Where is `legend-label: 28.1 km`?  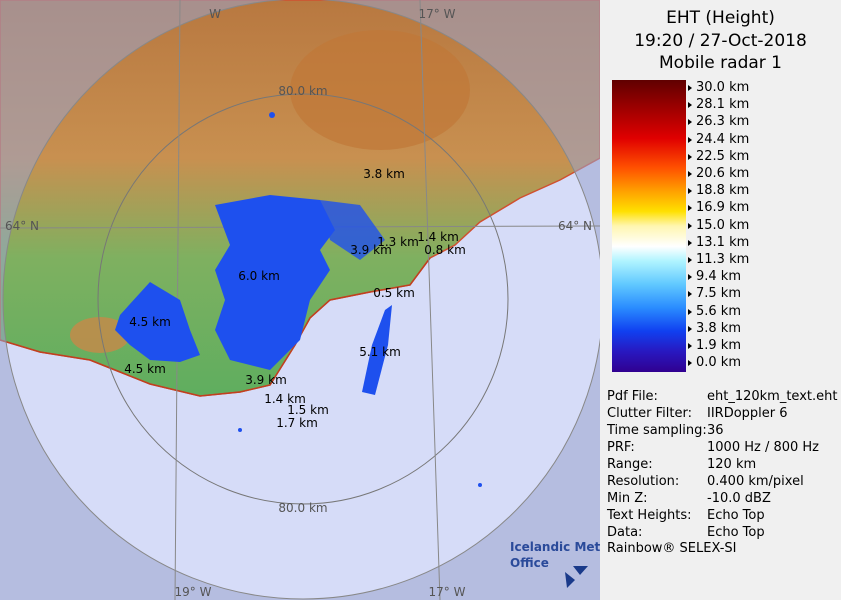
legend-label: 28.1 km is located at coordinates (723, 105).